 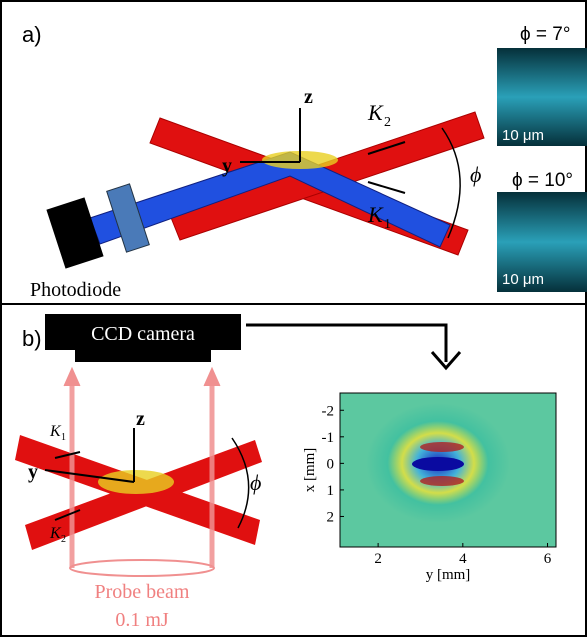 What do you see at coordinates (75, 290) in the screenshot?
I see `detector-label: Photodiode` at bounding box center [75, 290].